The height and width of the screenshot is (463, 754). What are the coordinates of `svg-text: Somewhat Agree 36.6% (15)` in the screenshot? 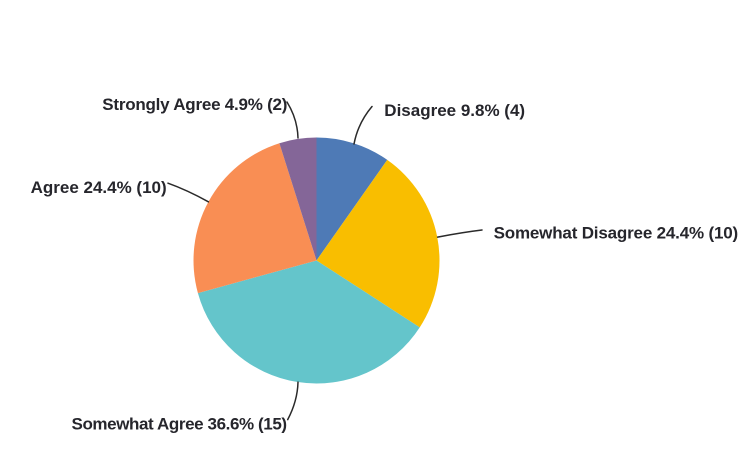 It's located at (179, 424).